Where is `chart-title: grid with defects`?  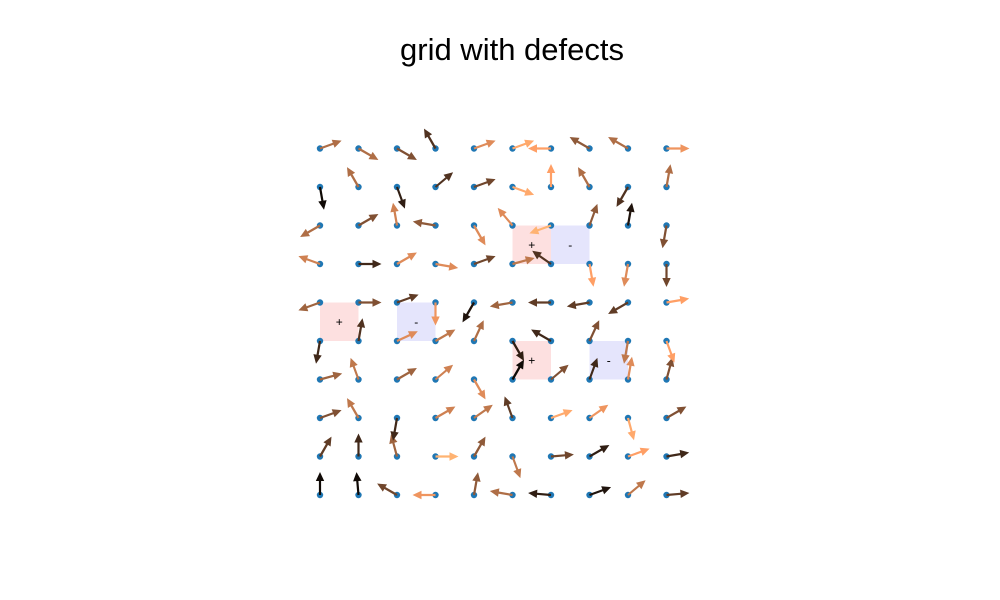 chart-title: grid with defects is located at coordinates (512, 49).